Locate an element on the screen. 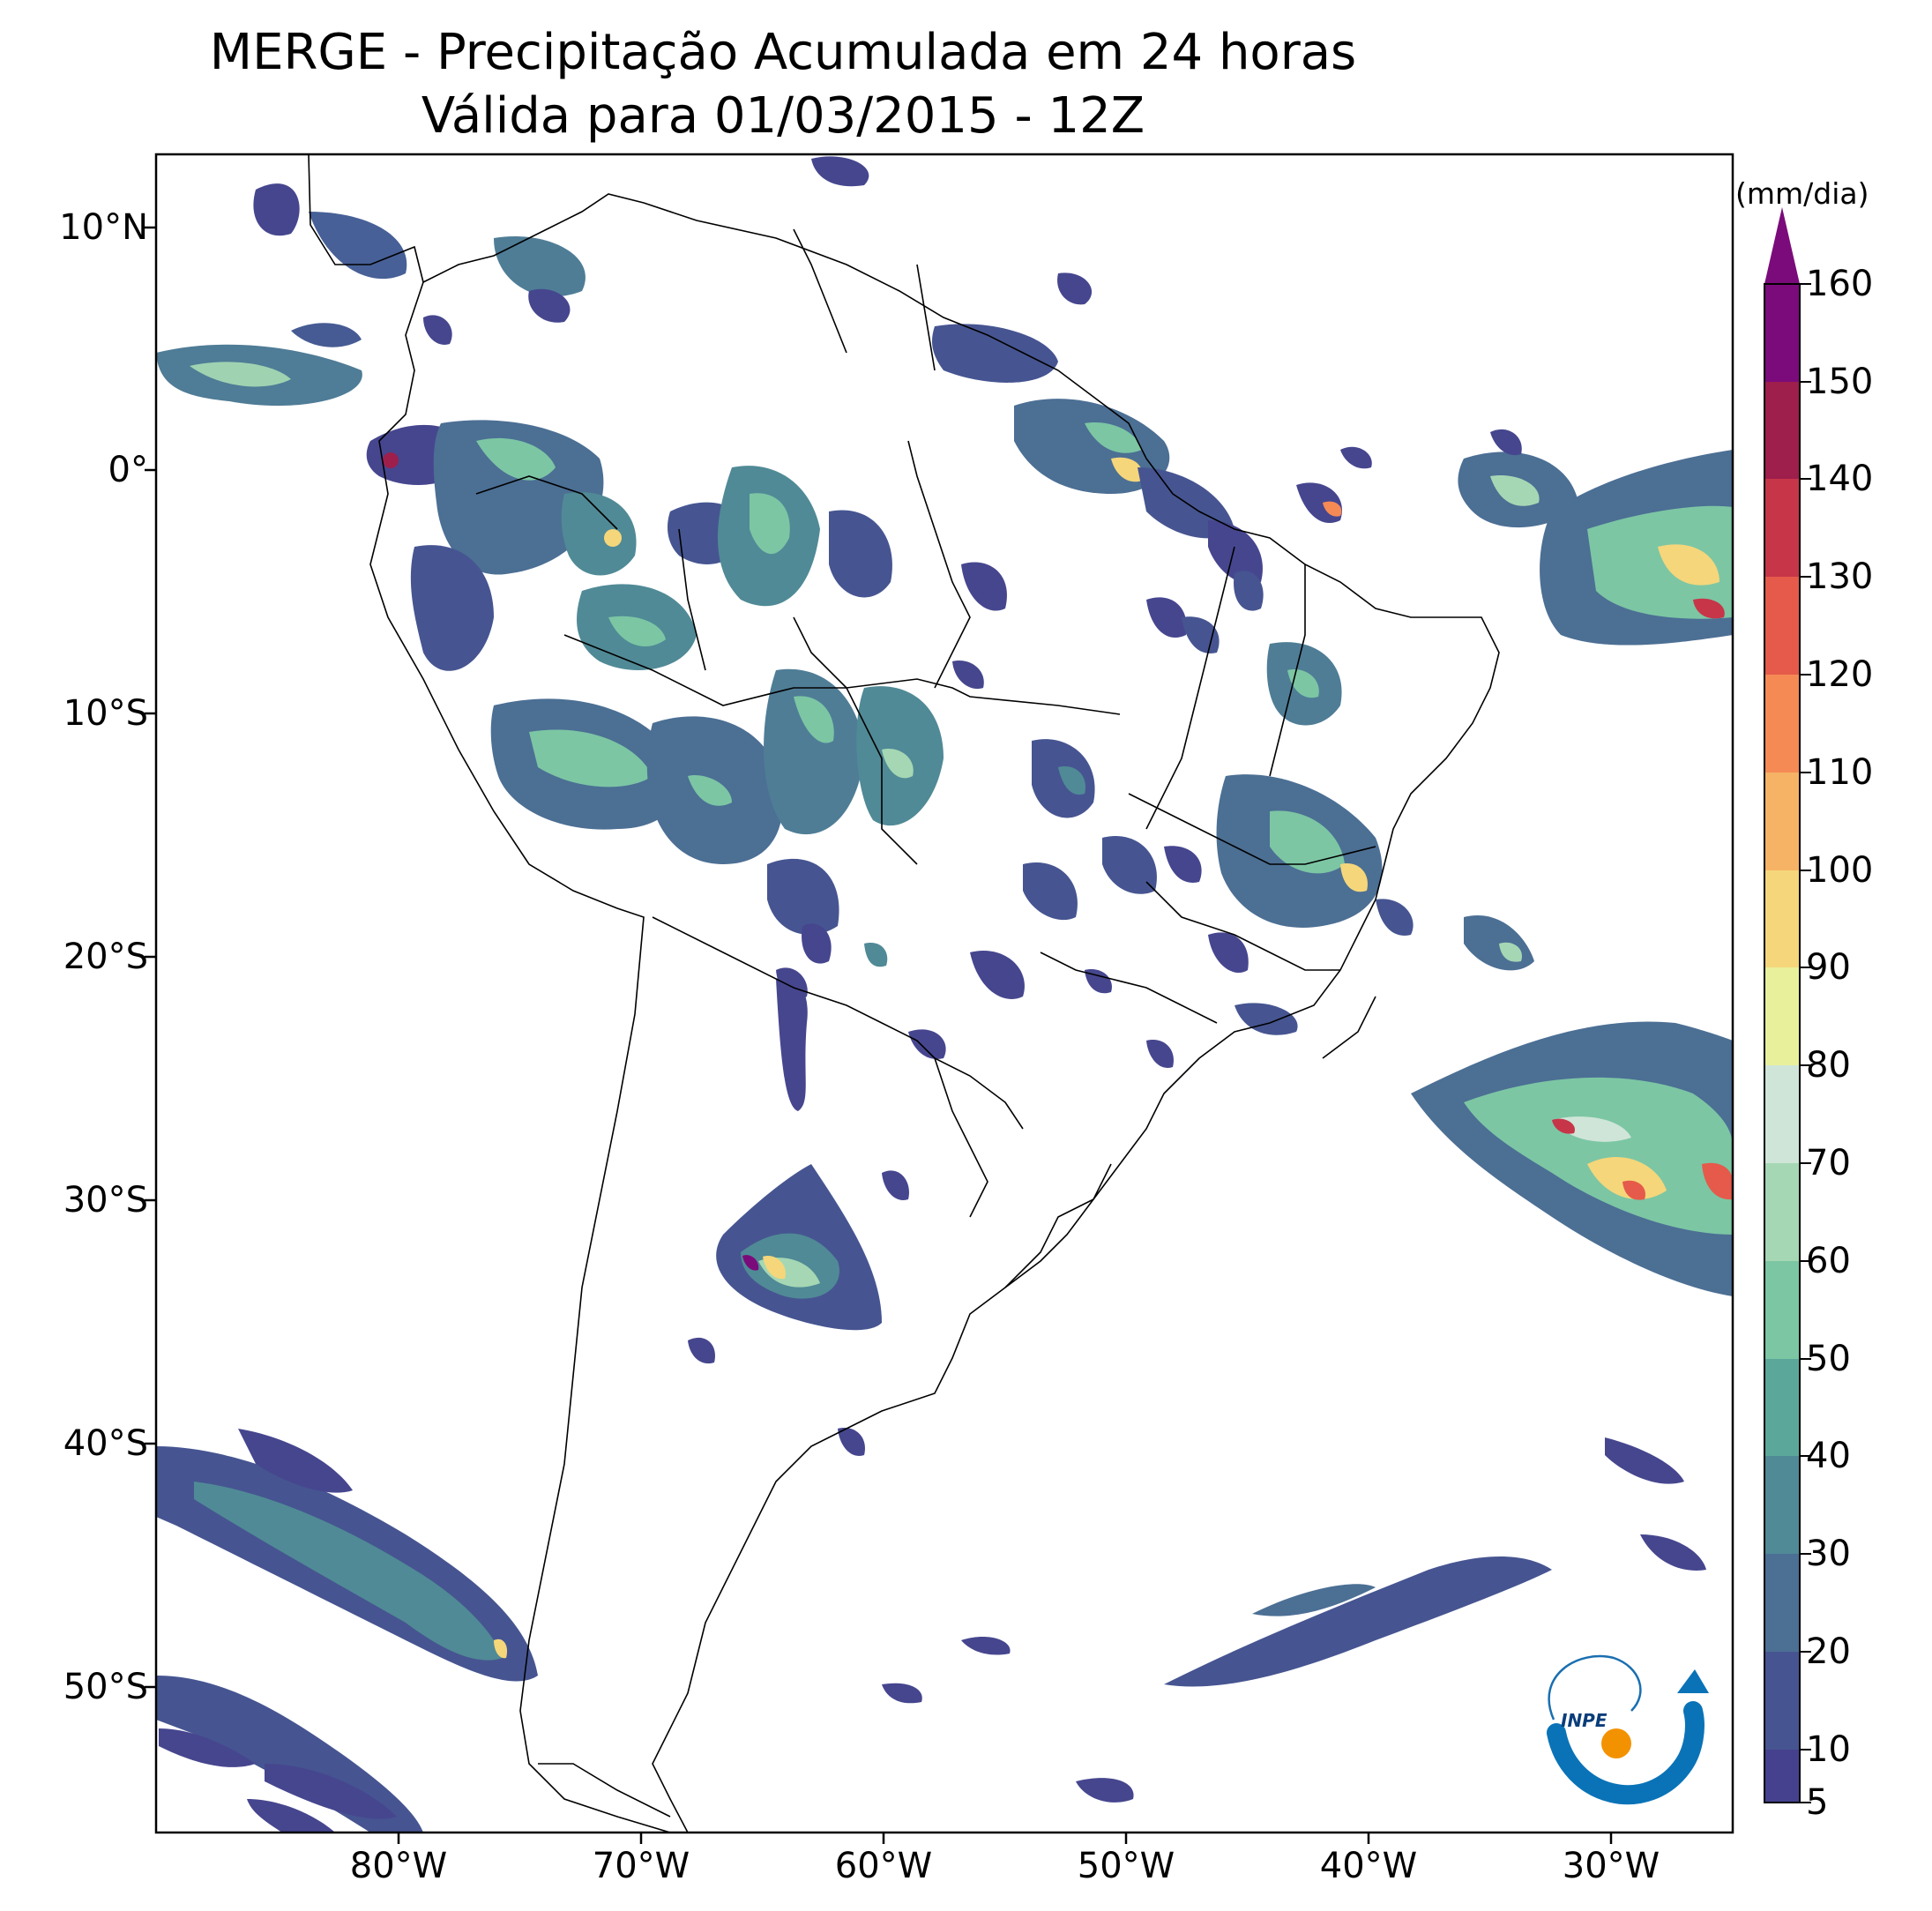 The height and width of the screenshot is (1911, 1932). colorbar-label: 130 is located at coordinates (1840, 576).